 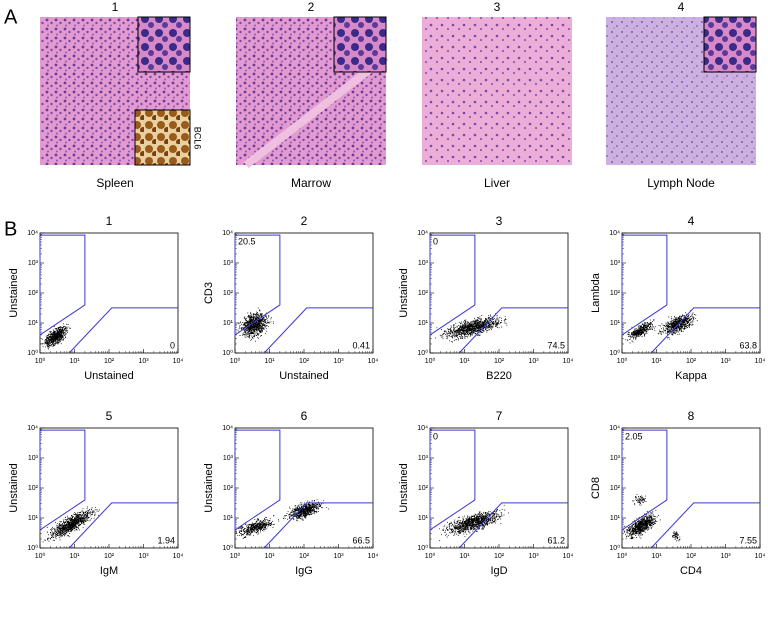 What do you see at coordinates (748, 540) in the screenshot?
I see `gate-percent: 7.55` at bounding box center [748, 540].